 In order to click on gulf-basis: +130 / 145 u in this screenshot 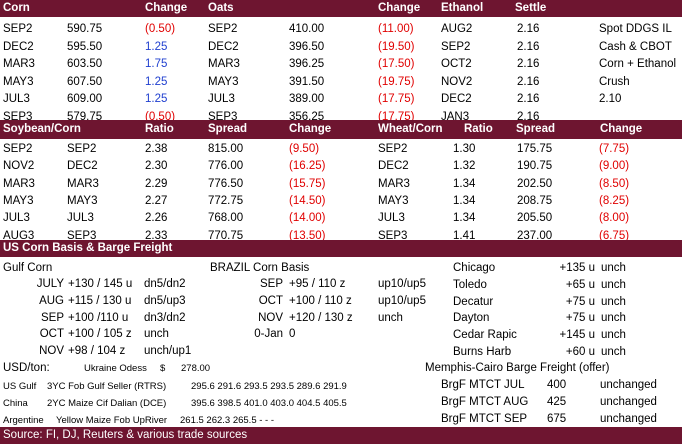, I will do `click(100, 284)`.